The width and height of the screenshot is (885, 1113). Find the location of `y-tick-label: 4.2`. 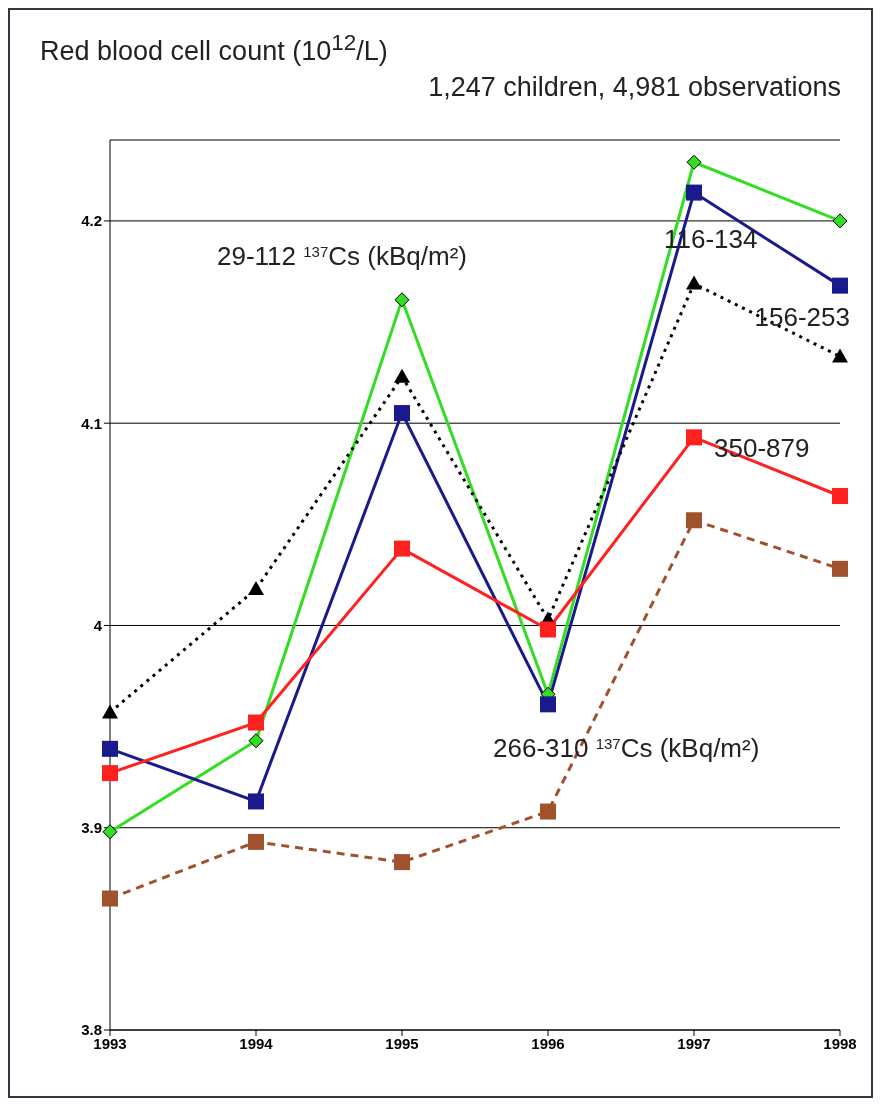

y-tick-label: 4.2 is located at coordinates (91, 221).